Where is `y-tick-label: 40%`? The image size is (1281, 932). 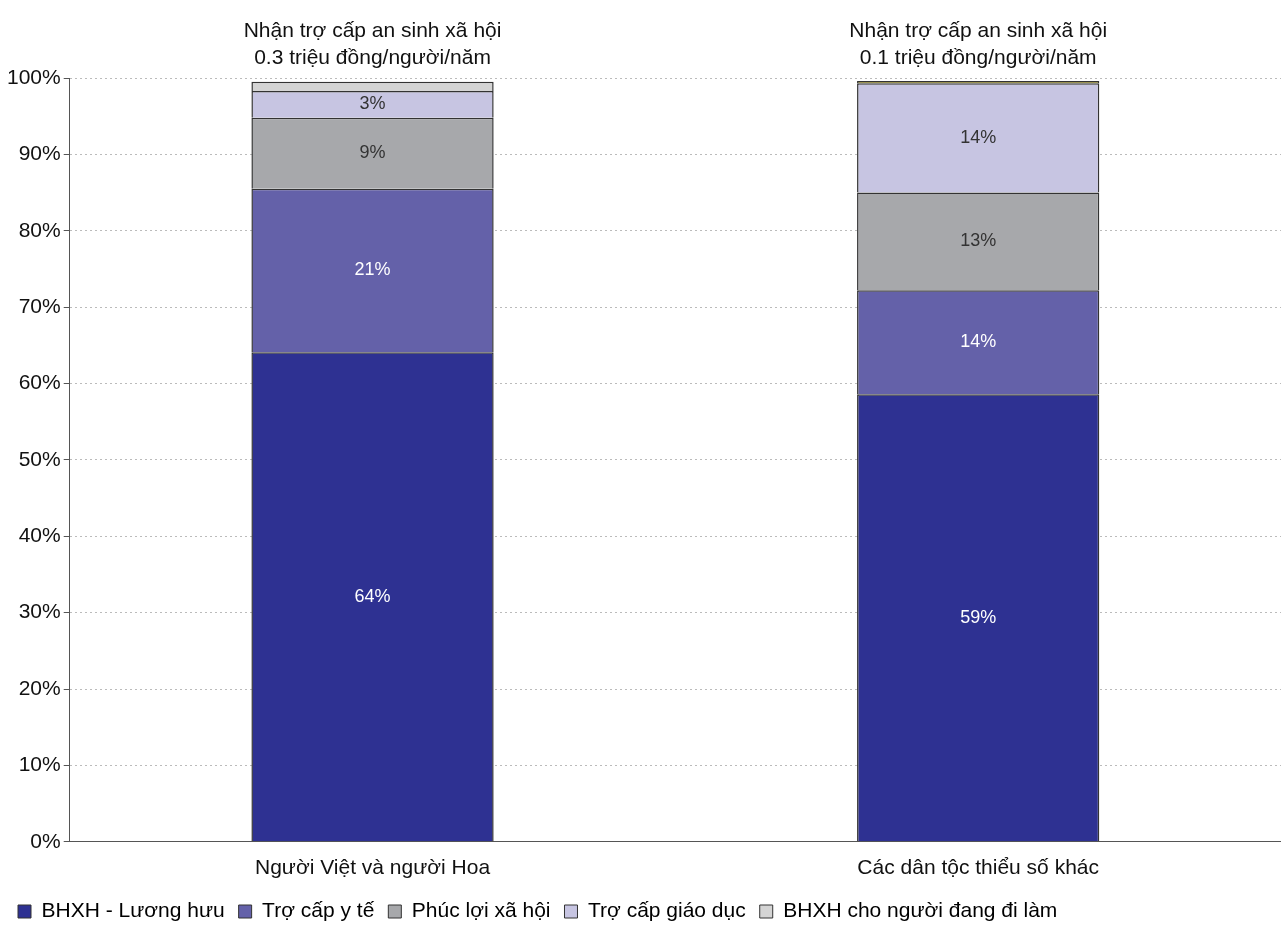 y-tick-label: 40% is located at coordinates (39, 535).